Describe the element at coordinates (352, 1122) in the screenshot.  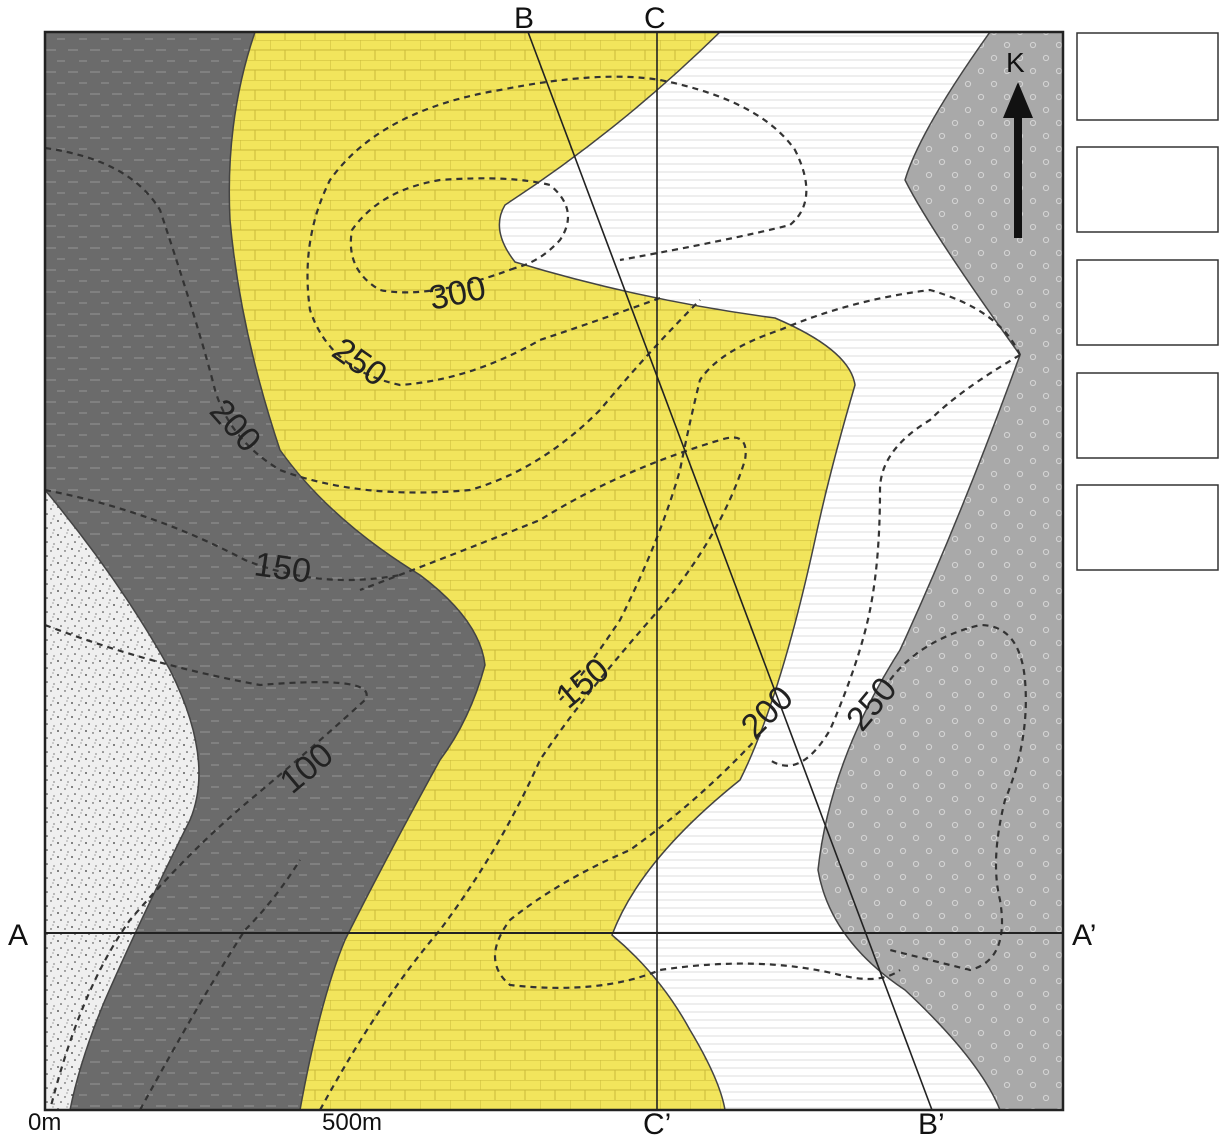
I see `scale-end-label: 500m` at that location.